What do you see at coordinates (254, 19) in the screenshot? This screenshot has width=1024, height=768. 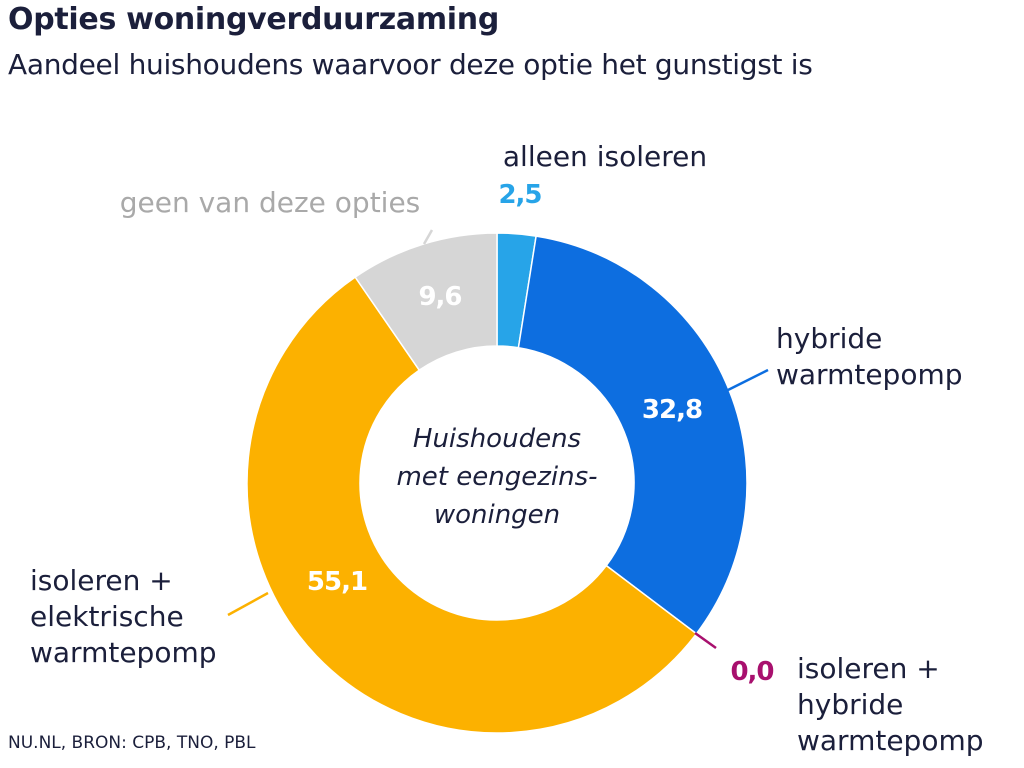 I see `chart-title: Opties woningverduurzaming` at bounding box center [254, 19].